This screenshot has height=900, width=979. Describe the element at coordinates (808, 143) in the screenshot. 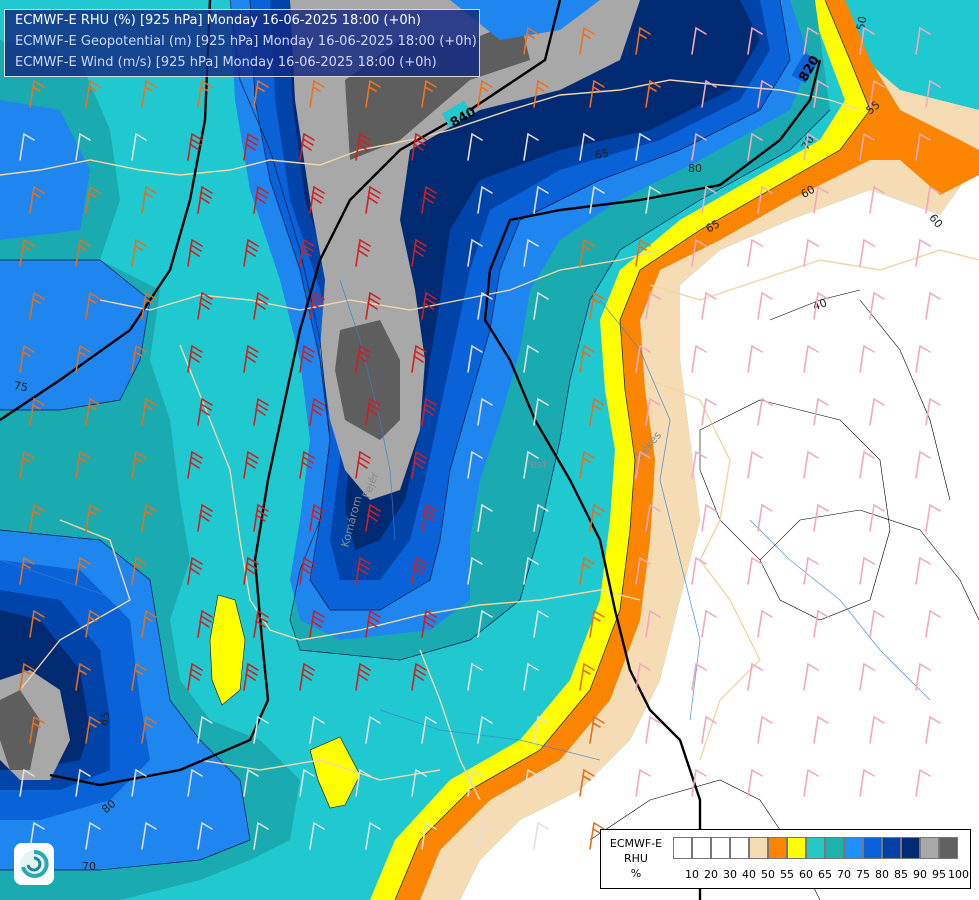

I see `rhu-label: 70` at that location.